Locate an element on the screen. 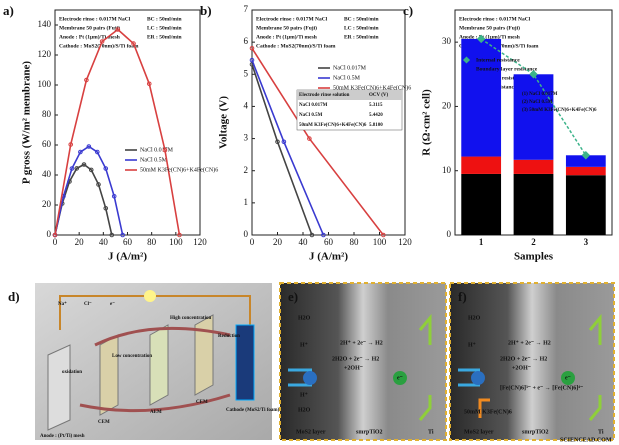  y-tick-label: 60 is located at coordinates (47, 144).